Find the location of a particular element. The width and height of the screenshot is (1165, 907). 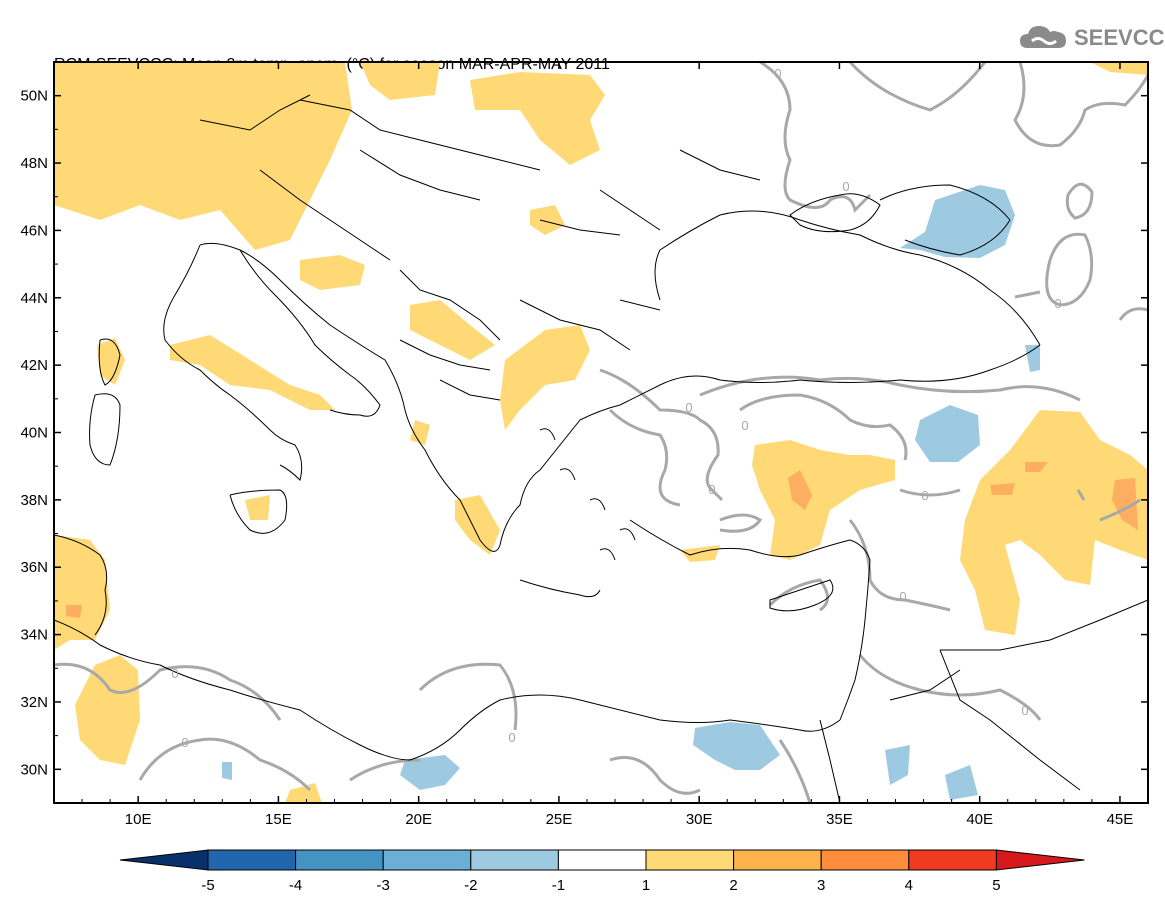

coast-crimea is located at coordinates (835, 213).